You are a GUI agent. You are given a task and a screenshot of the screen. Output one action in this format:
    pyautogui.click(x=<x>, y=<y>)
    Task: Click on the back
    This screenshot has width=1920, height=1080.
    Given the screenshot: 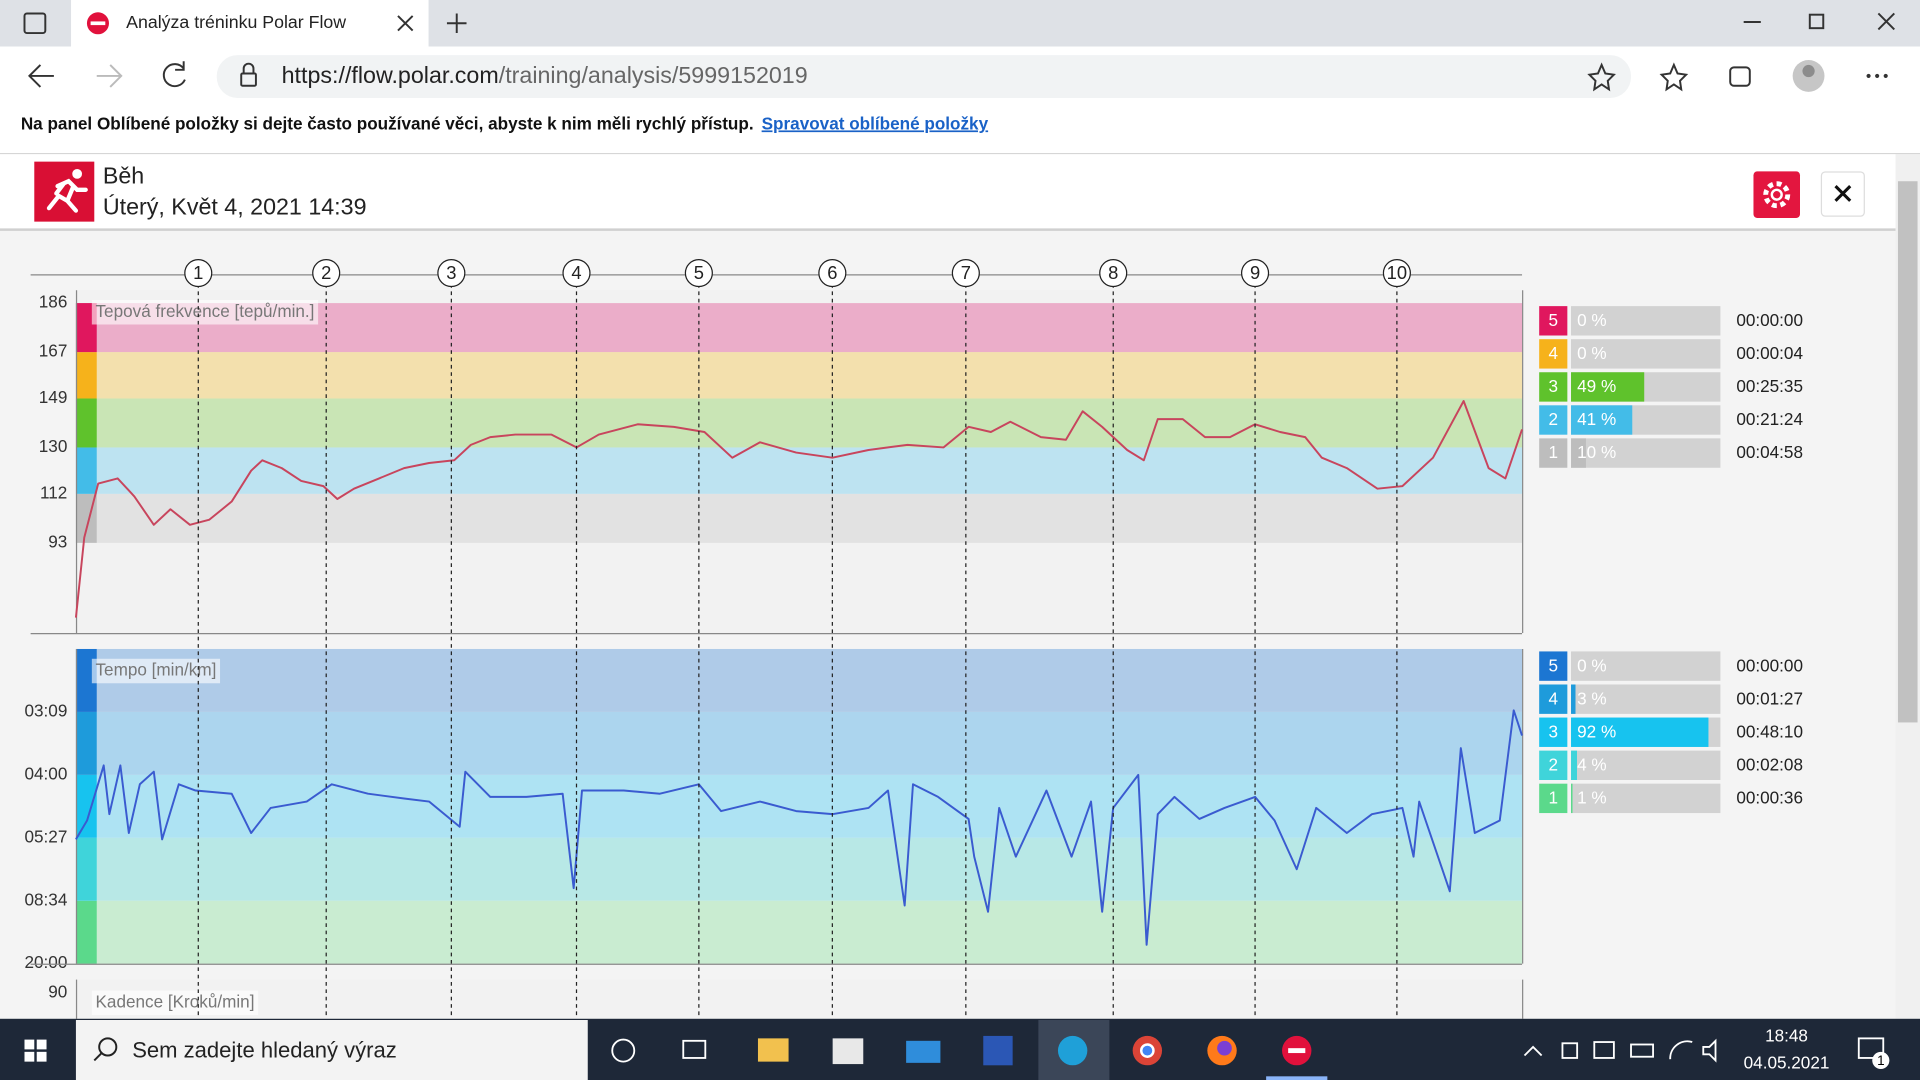 What is the action you would take?
    pyautogui.click(x=41, y=76)
    